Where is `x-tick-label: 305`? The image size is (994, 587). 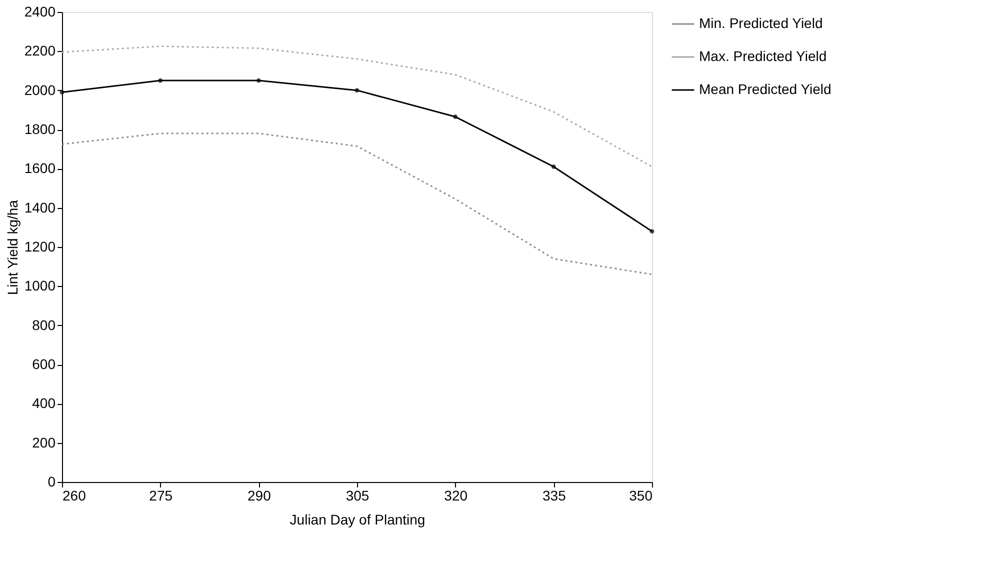
x-tick-label: 305 is located at coordinates (358, 496).